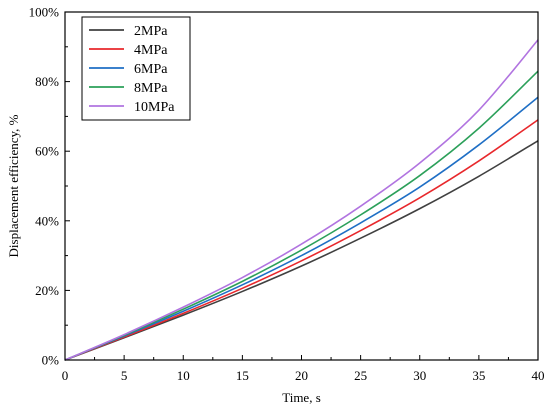  I want to click on x-tick-label: 15, so click(242, 375).